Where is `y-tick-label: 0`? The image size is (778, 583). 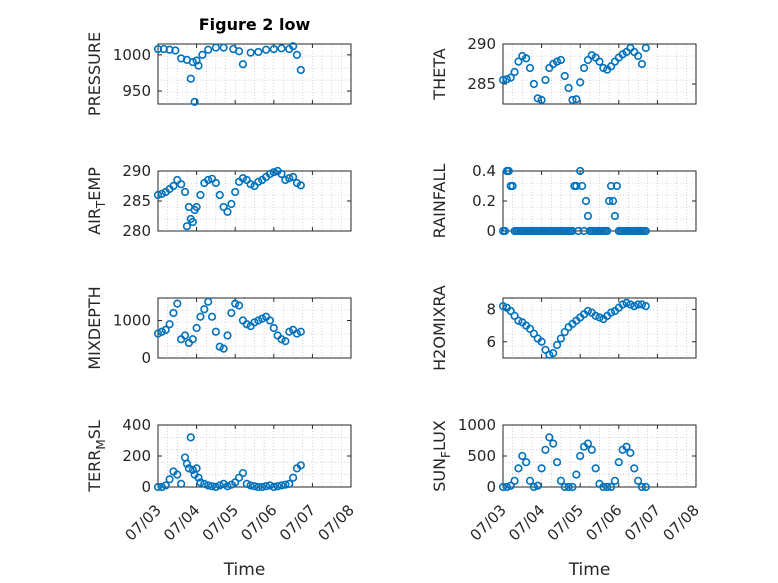
y-tick-label: 0 is located at coordinates (146, 487).